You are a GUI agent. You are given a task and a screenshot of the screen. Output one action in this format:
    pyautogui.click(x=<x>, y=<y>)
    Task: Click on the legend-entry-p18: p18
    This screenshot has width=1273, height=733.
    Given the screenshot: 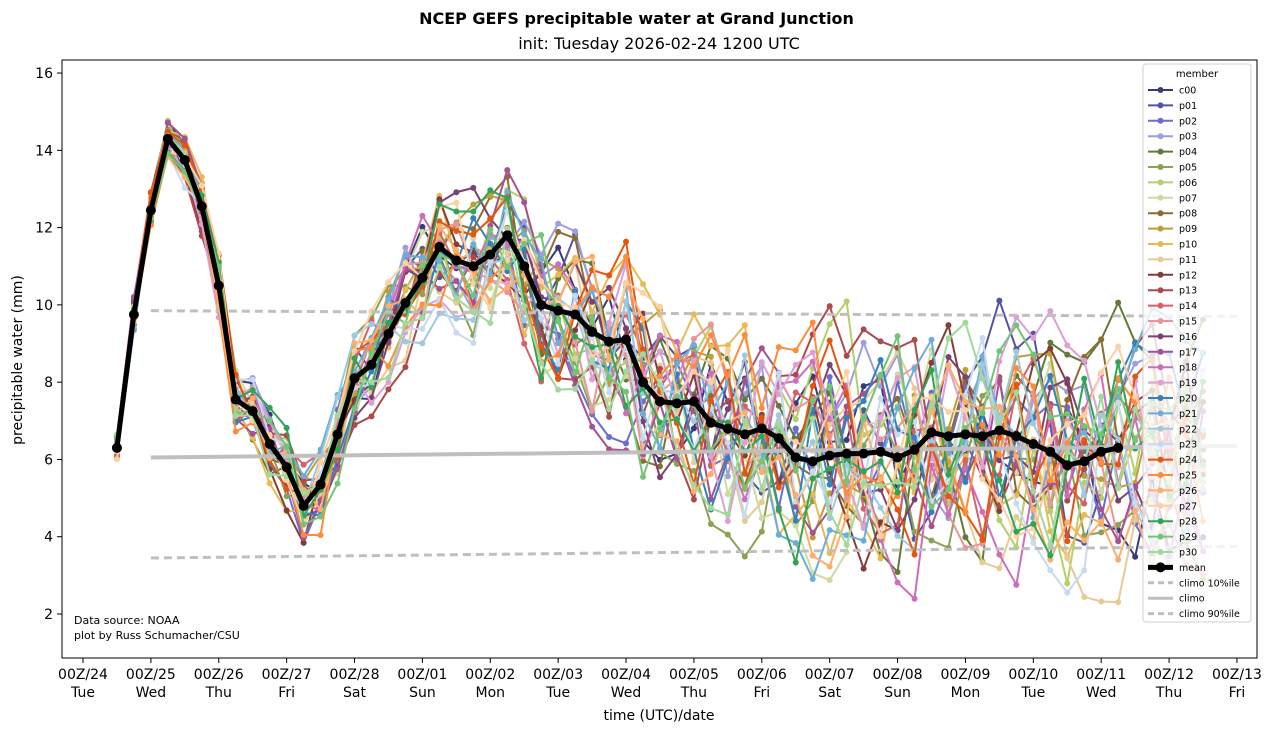 What is the action you would take?
    pyautogui.click(x=1172, y=368)
    